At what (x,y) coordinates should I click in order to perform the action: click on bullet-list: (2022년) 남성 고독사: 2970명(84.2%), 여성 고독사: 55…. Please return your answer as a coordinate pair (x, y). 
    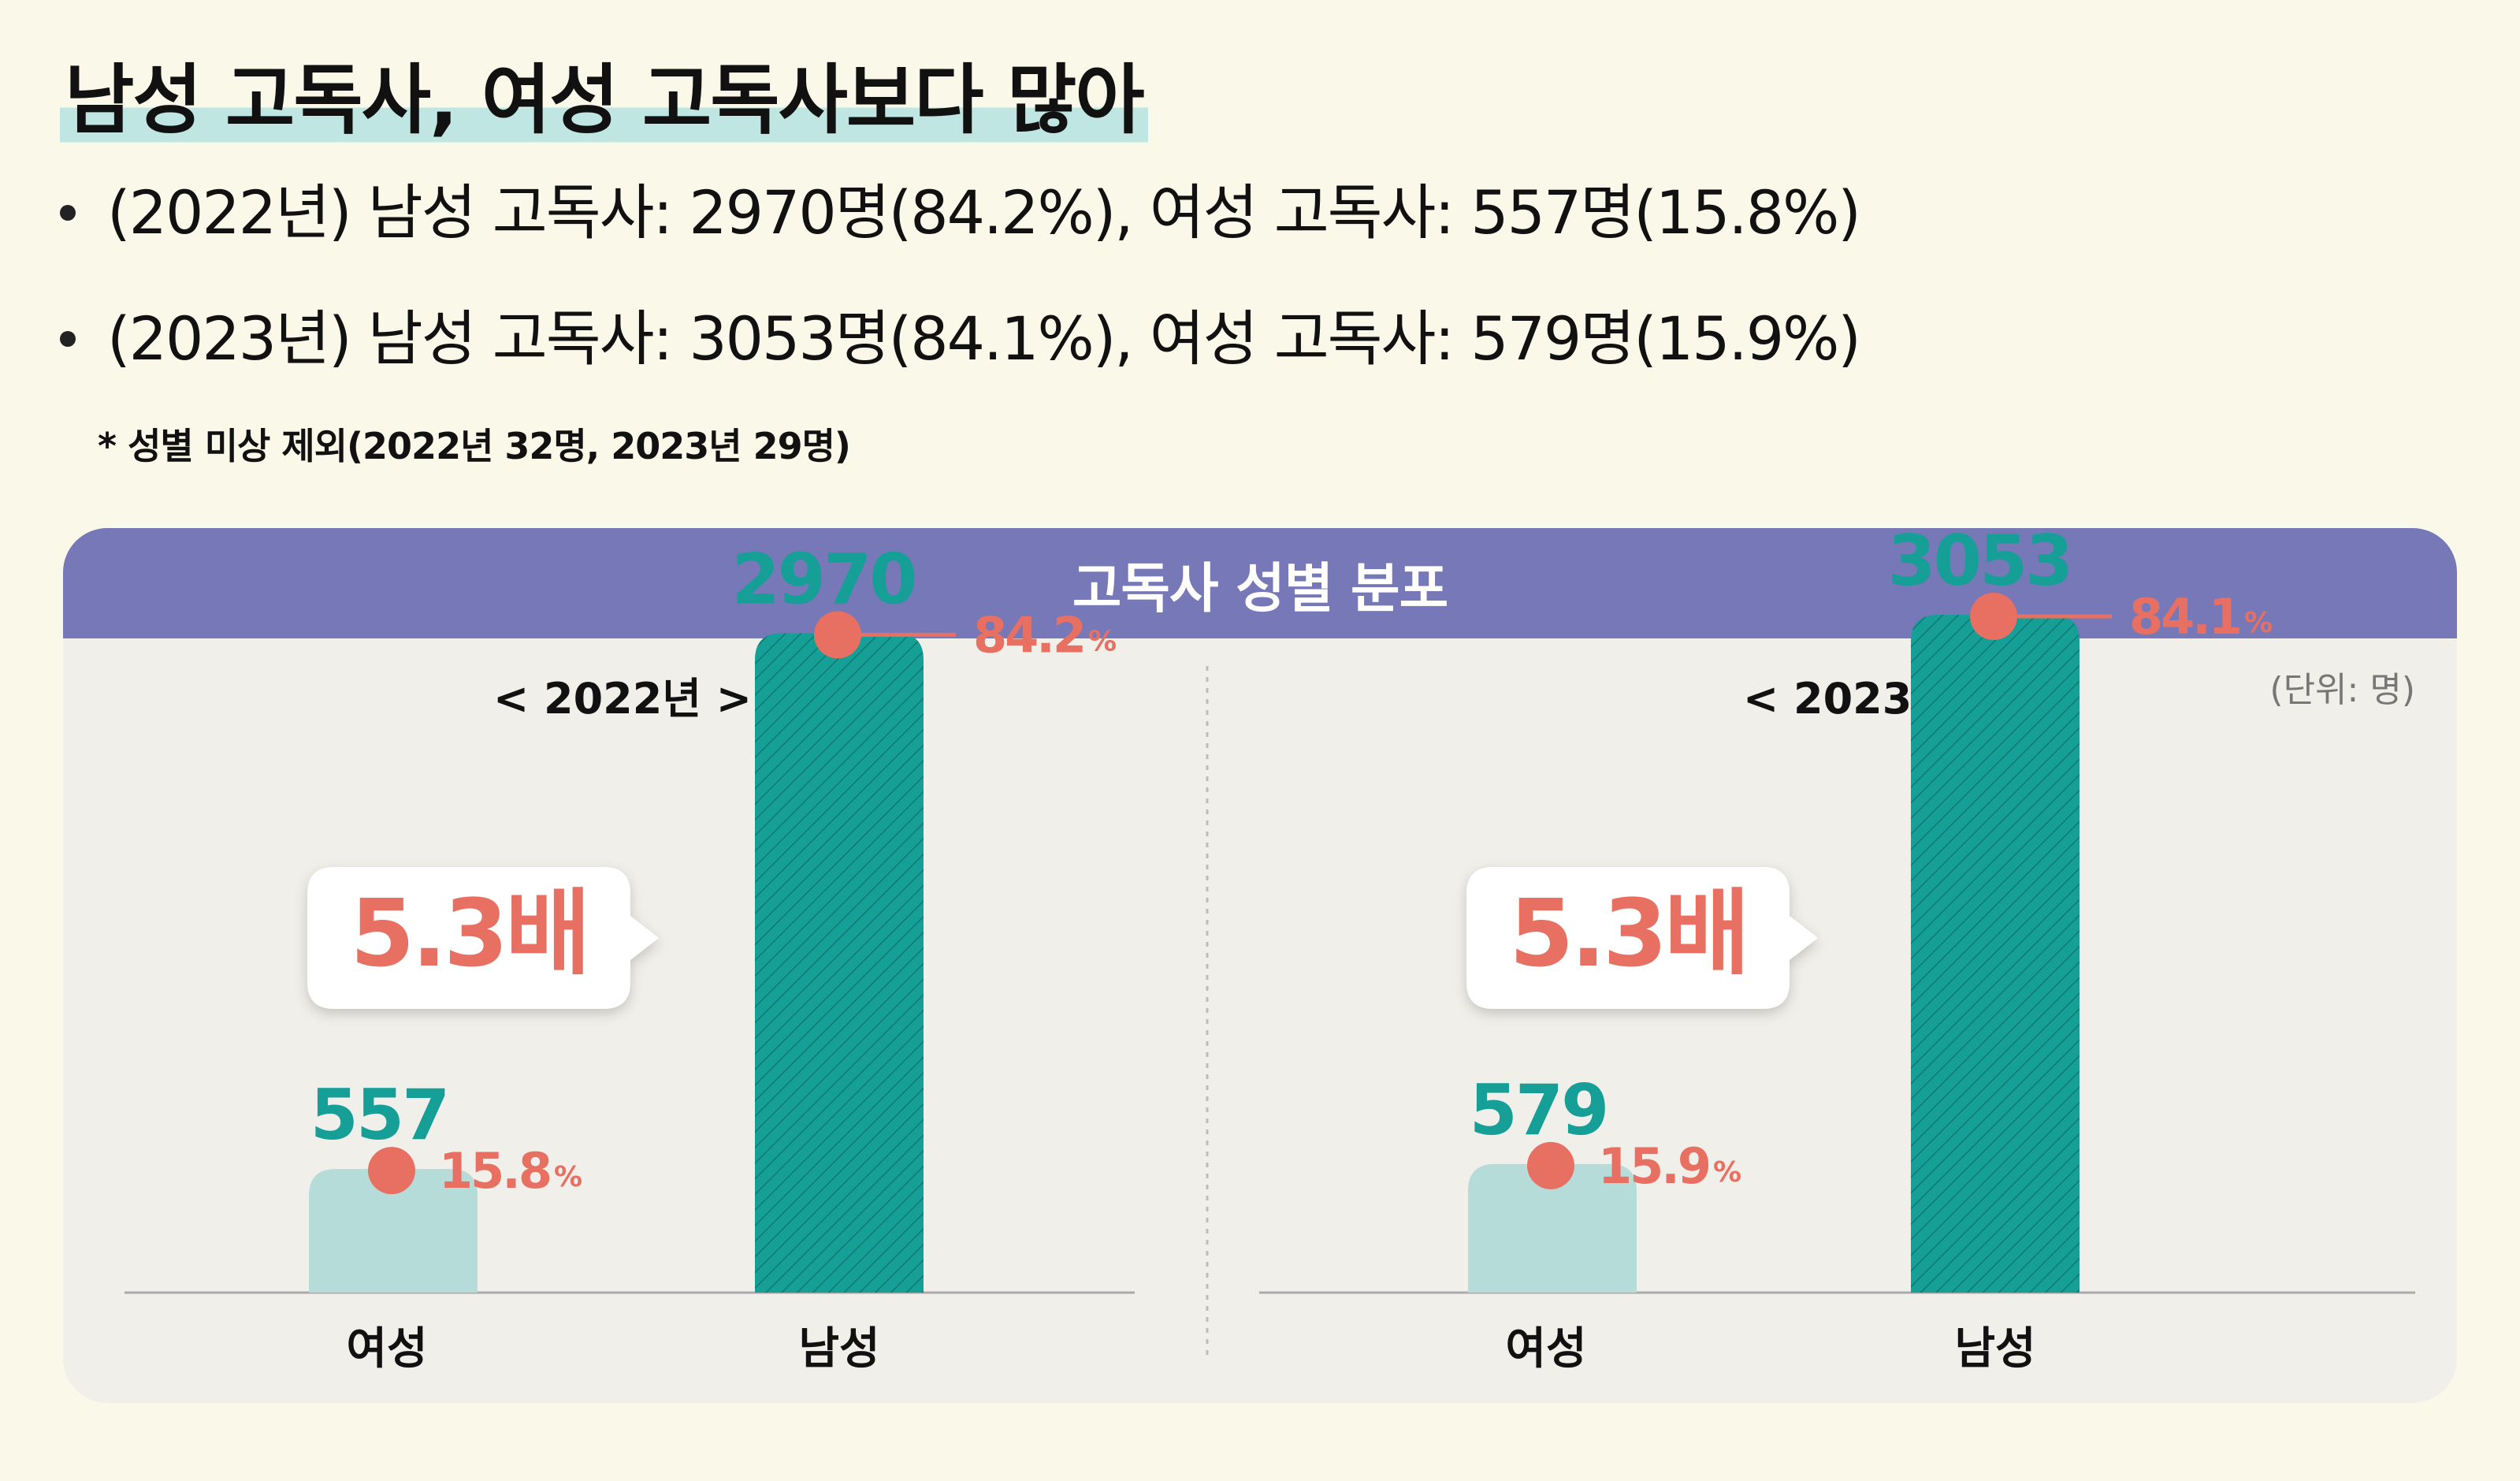
    Looking at the image, I should click on (960, 303).